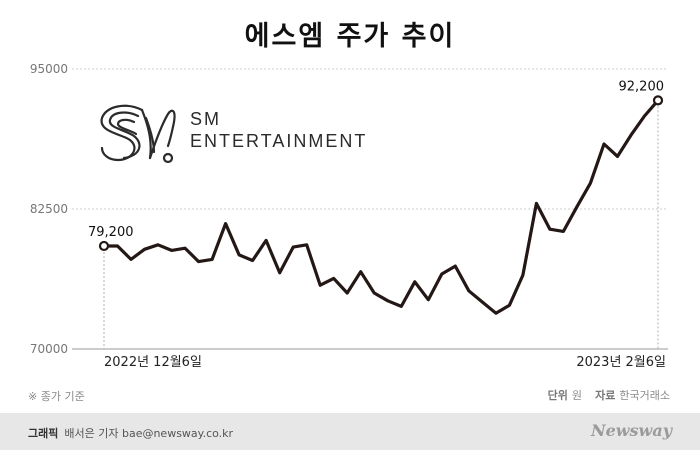 The image size is (700, 450). What do you see at coordinates (350, 431) in the screenshot?
I see `footer-bar: 그래픽 배서은 기자 bae@newsway.co.kr Newsway` at bounding box center [350, 431].